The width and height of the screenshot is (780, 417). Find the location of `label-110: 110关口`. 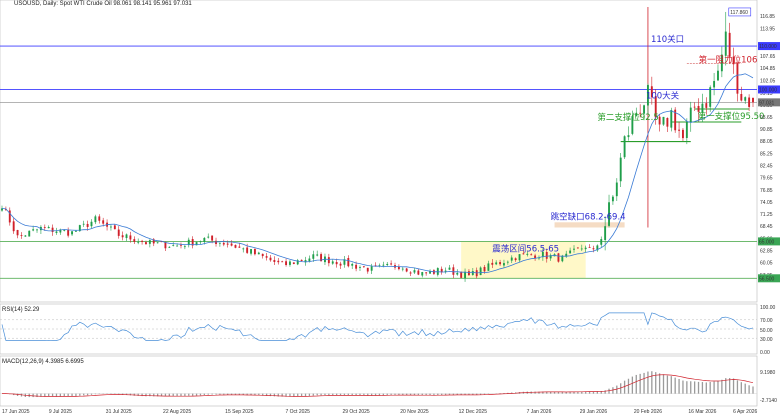

label-110: 110关口 is located at coordinates (667, 39).